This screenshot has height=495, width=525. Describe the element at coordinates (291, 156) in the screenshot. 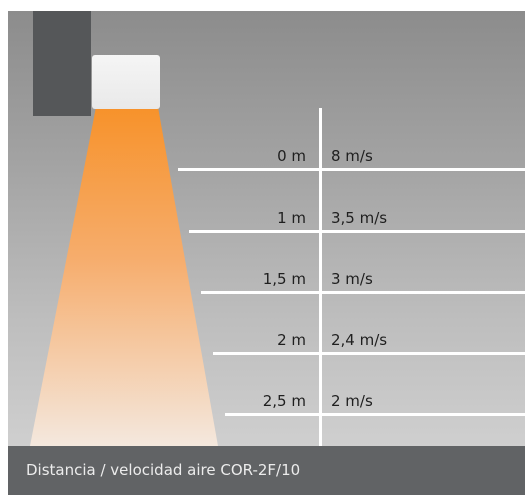

I see `distance-label: 0 m` at that location.